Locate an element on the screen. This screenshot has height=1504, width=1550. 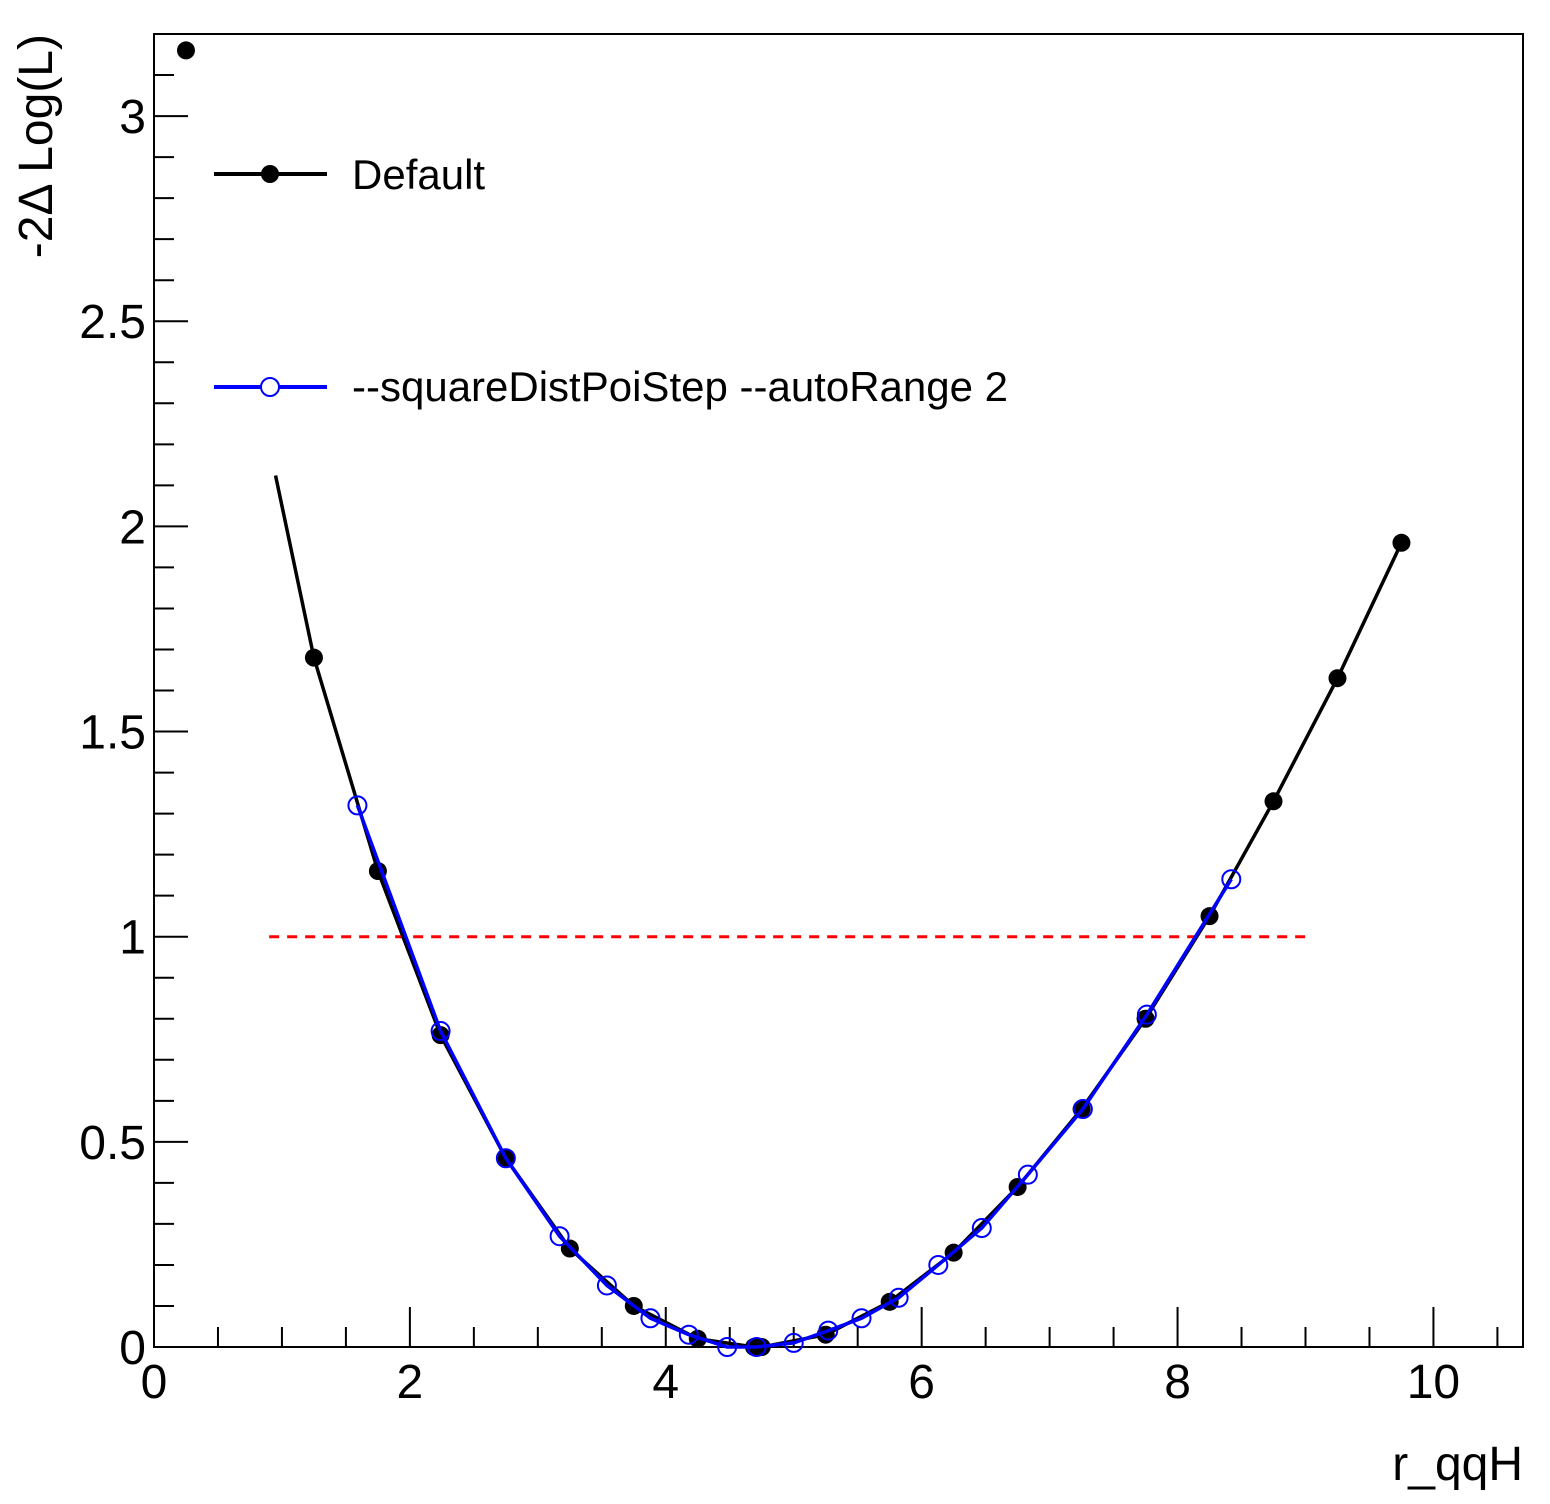
x-tick-label: 6 is located at coordinates (921, 1382).